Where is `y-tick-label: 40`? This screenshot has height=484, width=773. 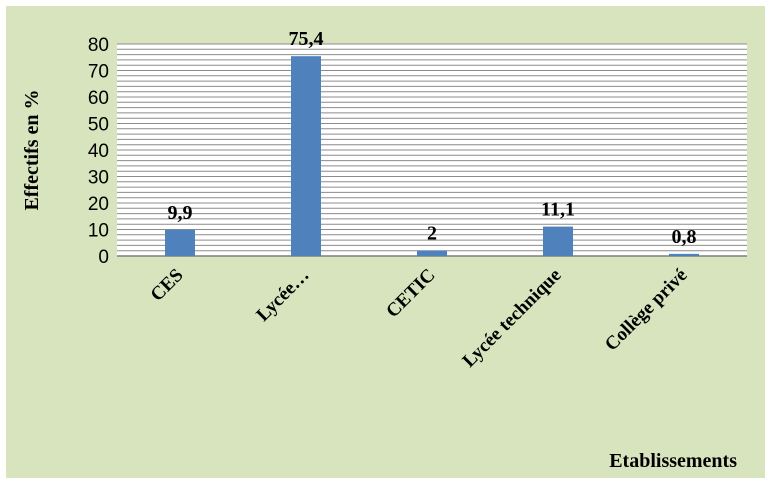 y-tick-label: 40 is located at coordinates (98, 151).